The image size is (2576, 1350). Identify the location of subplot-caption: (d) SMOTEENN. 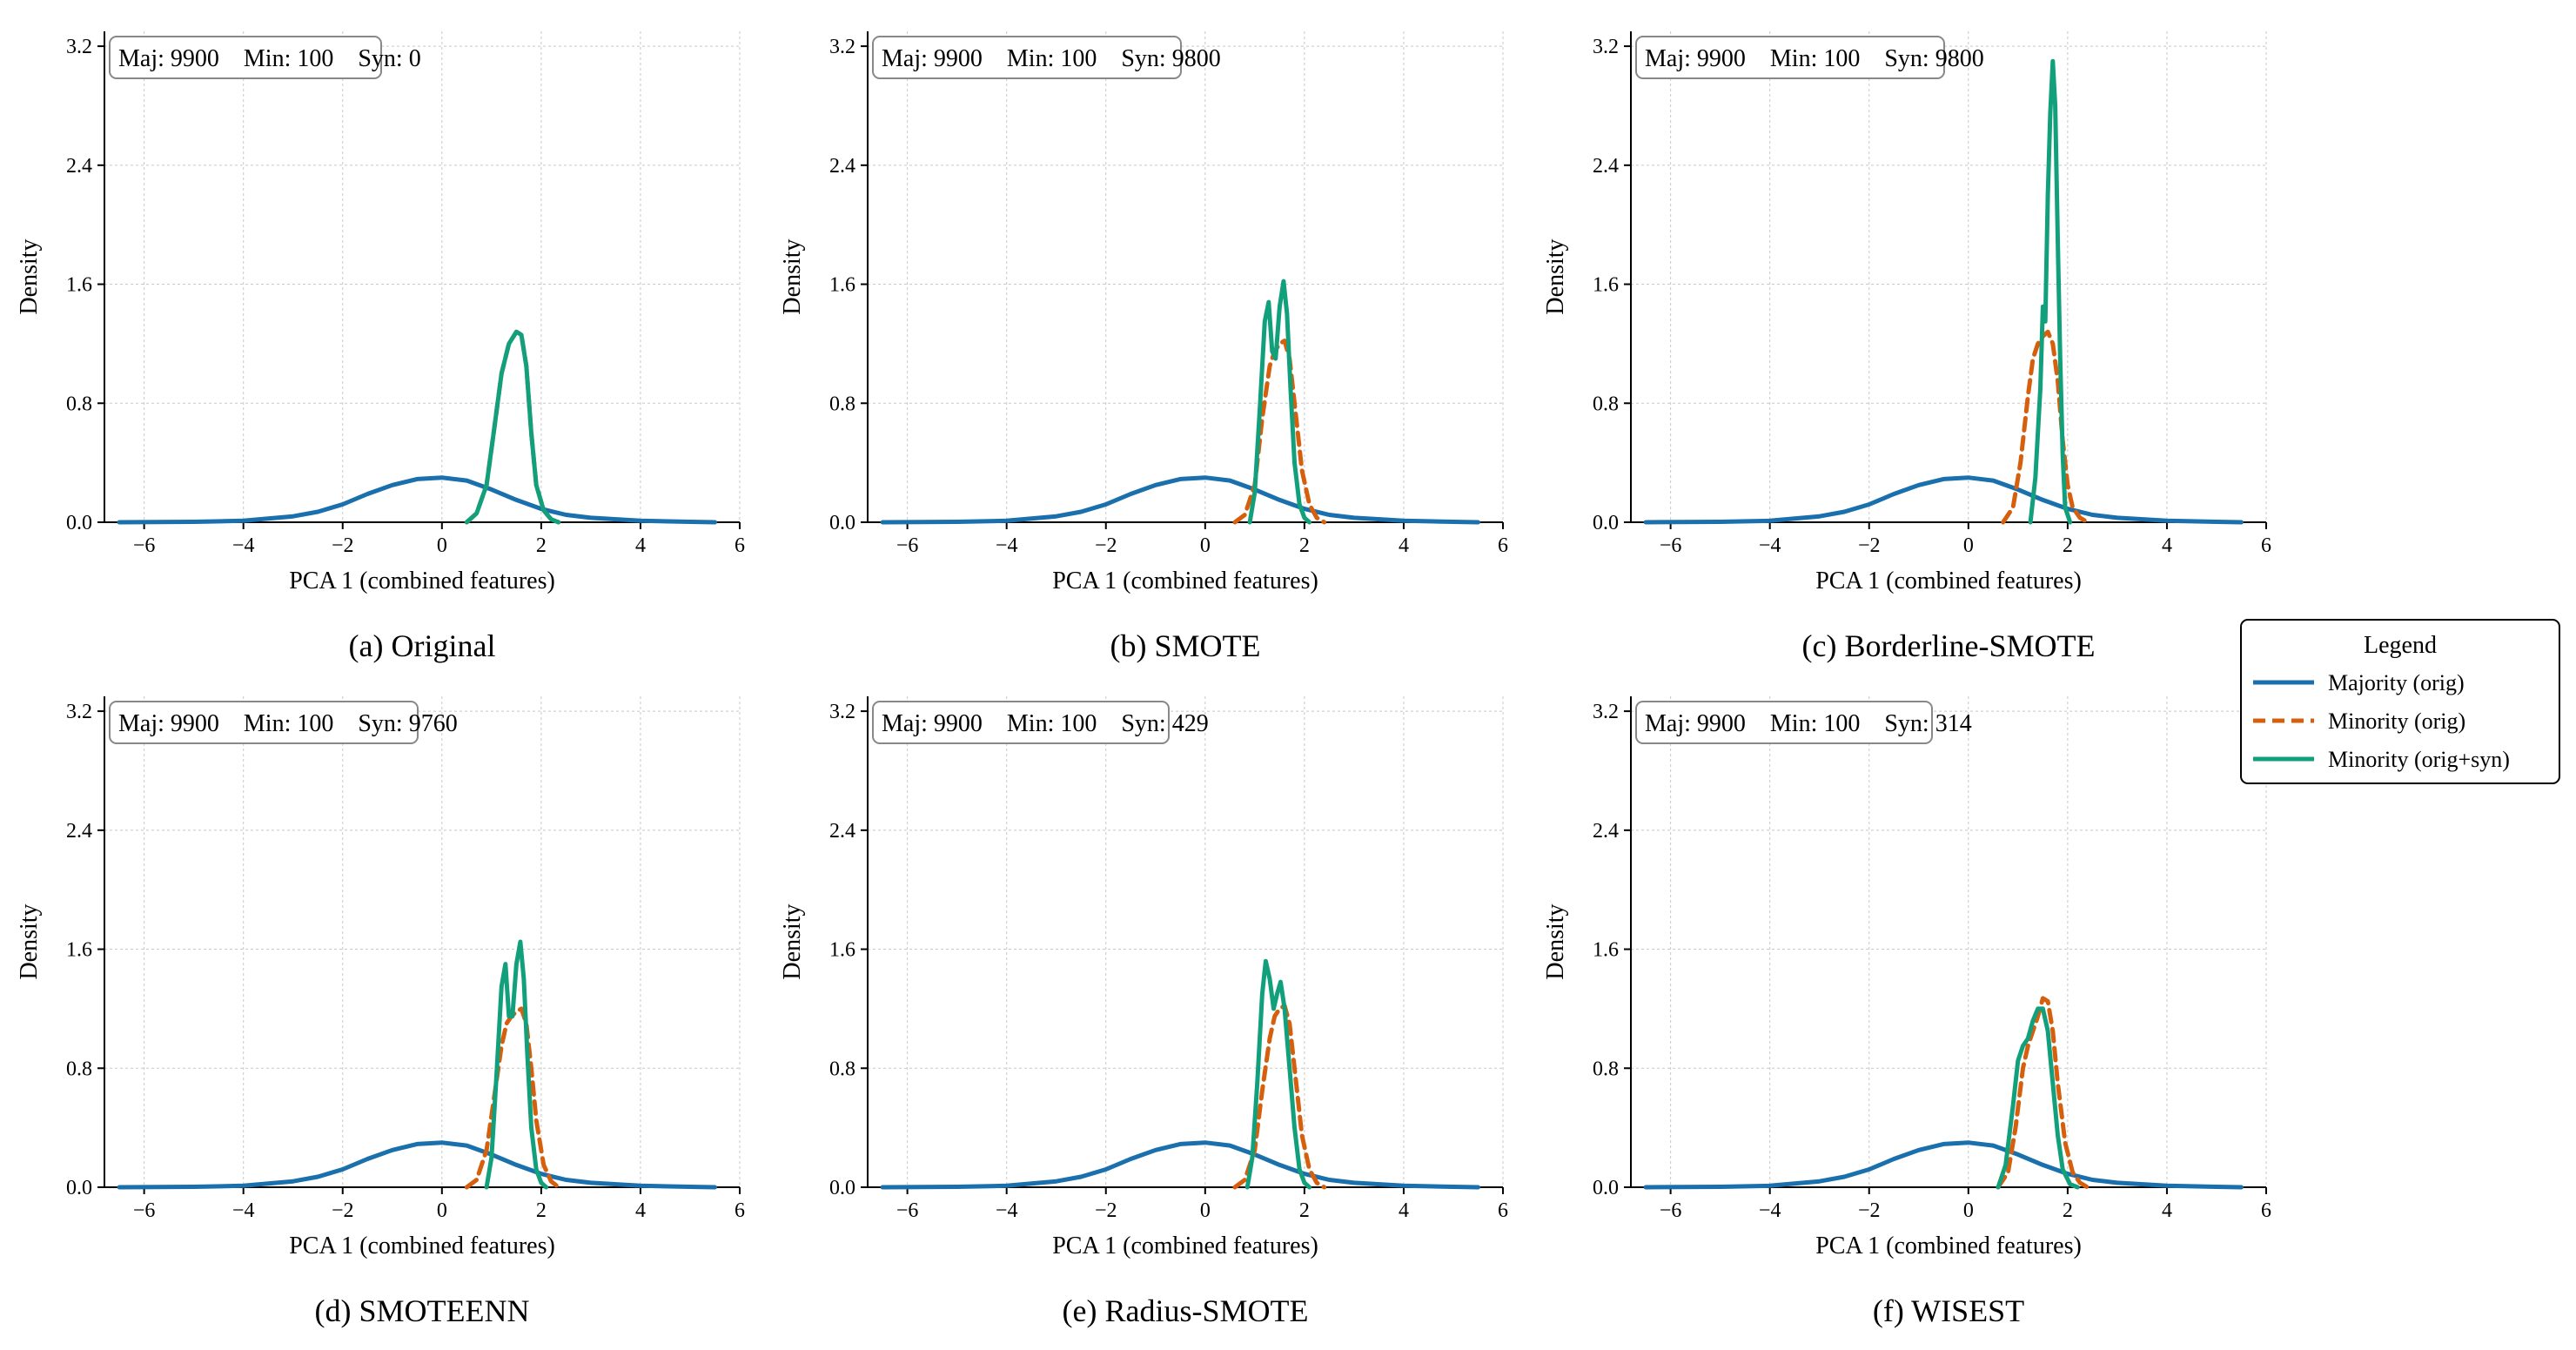
(422, 1310).